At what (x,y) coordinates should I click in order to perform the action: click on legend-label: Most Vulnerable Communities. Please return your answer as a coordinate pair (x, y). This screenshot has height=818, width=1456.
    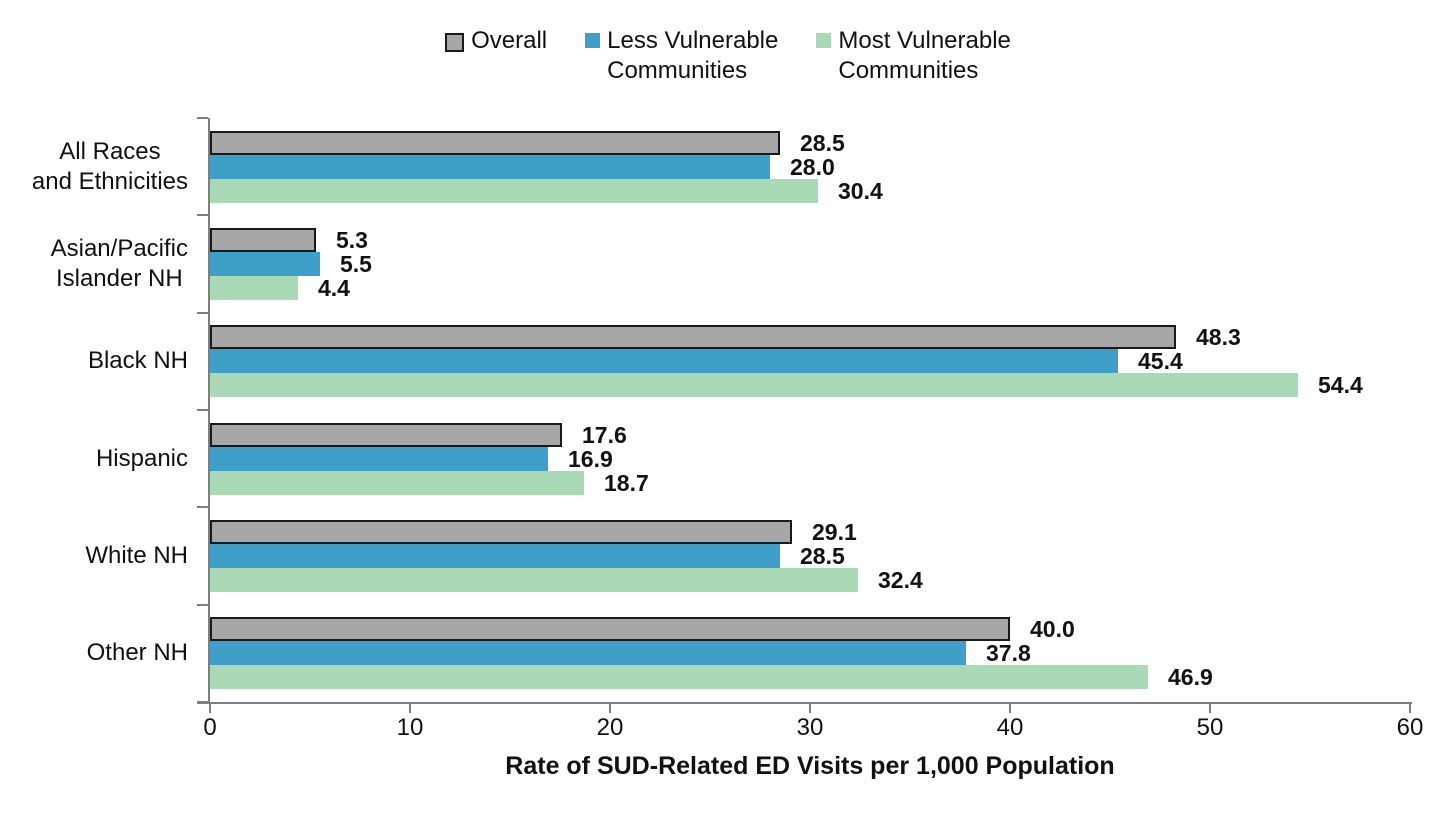
    Looking at the image, I should click on (924, 55).